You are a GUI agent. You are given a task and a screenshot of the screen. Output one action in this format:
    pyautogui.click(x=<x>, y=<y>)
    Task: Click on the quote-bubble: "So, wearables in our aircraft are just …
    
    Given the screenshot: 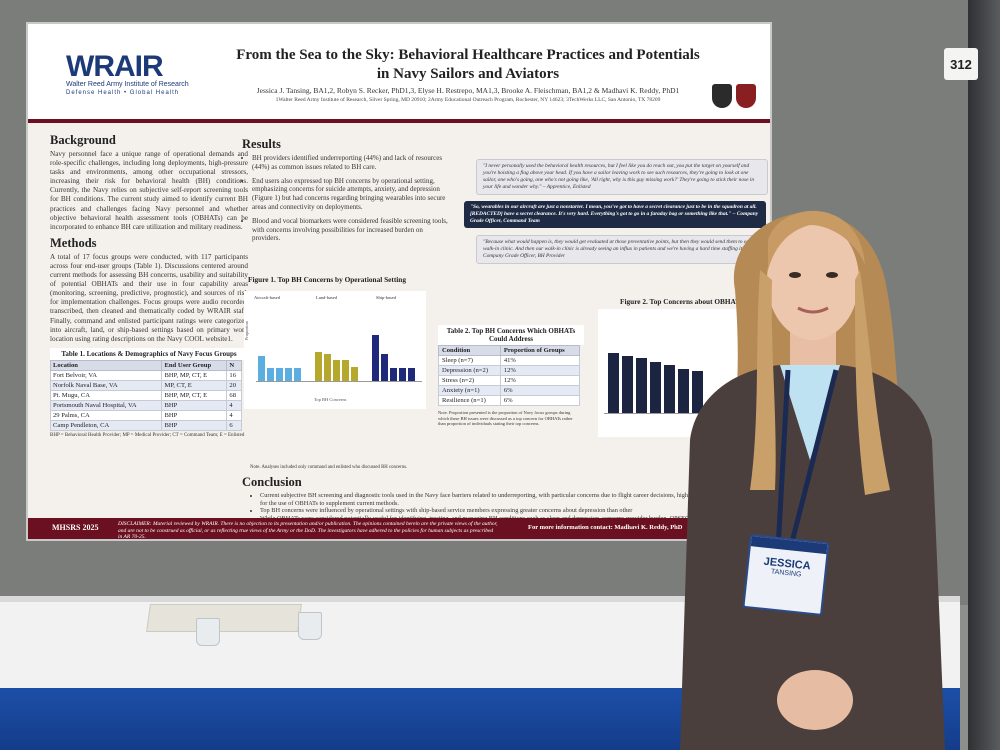 What is the action you would take?
    pyautogui.click(x=615, y=214)
    